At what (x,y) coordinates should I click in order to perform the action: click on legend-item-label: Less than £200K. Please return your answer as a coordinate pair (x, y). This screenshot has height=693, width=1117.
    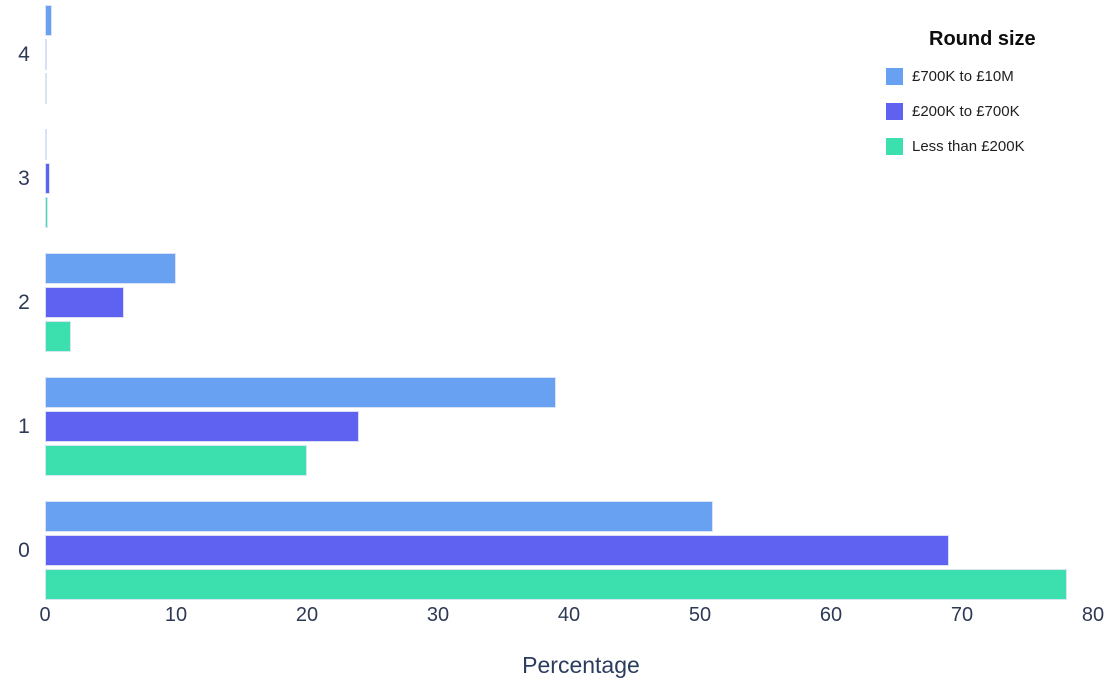
    Looking at the image, I should click on (968, 147).